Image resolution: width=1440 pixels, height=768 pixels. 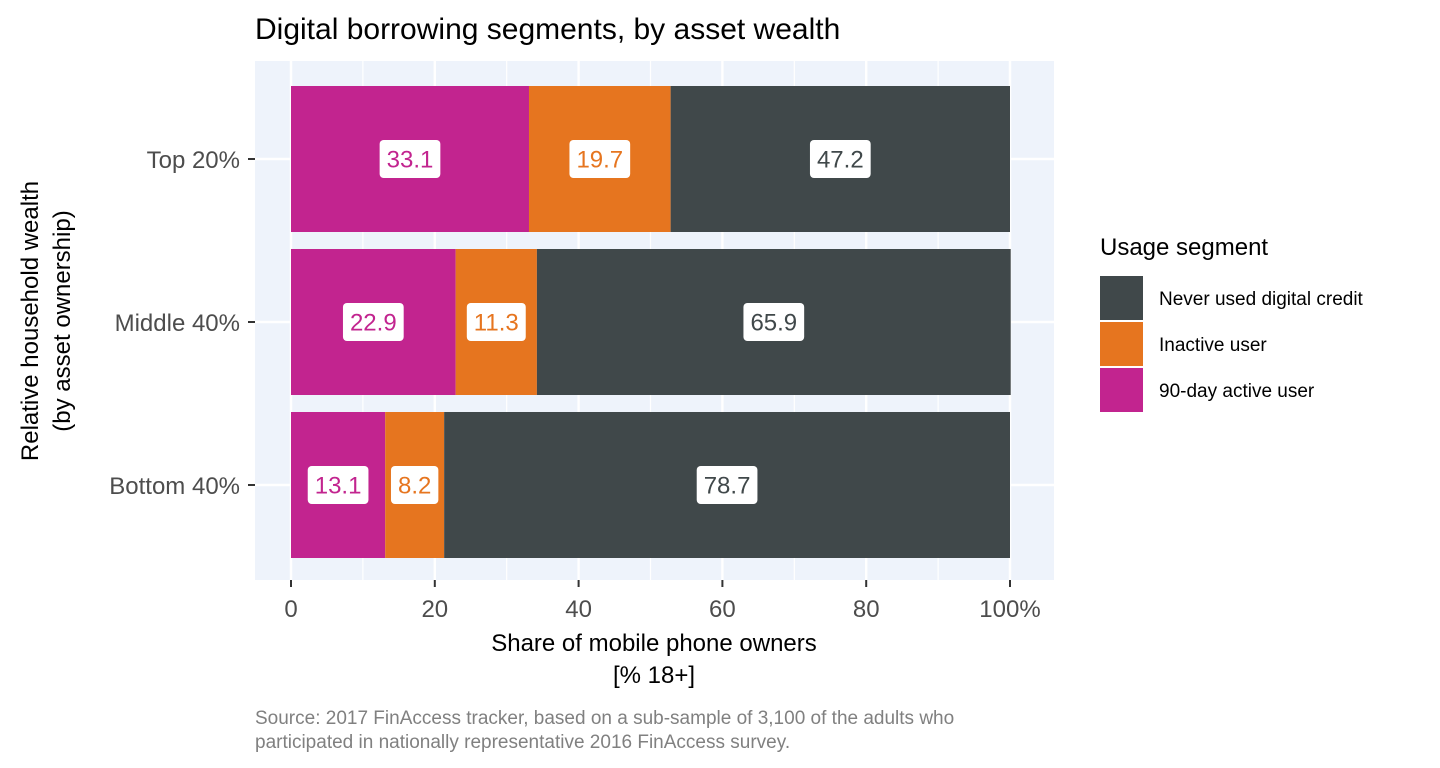 What do you see at coordinates (1261, 299) in the screenshot?
I see `legend-label: Never used digital credit` at bounding box center [1261, 299].